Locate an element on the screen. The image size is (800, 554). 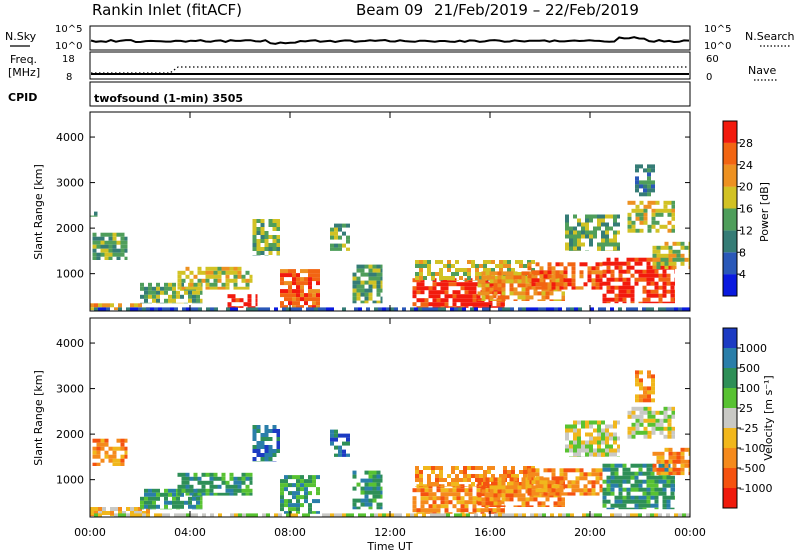
cpid-panel: CPID twofsound (1-min) 3505 is located at coordinates (349, 94).